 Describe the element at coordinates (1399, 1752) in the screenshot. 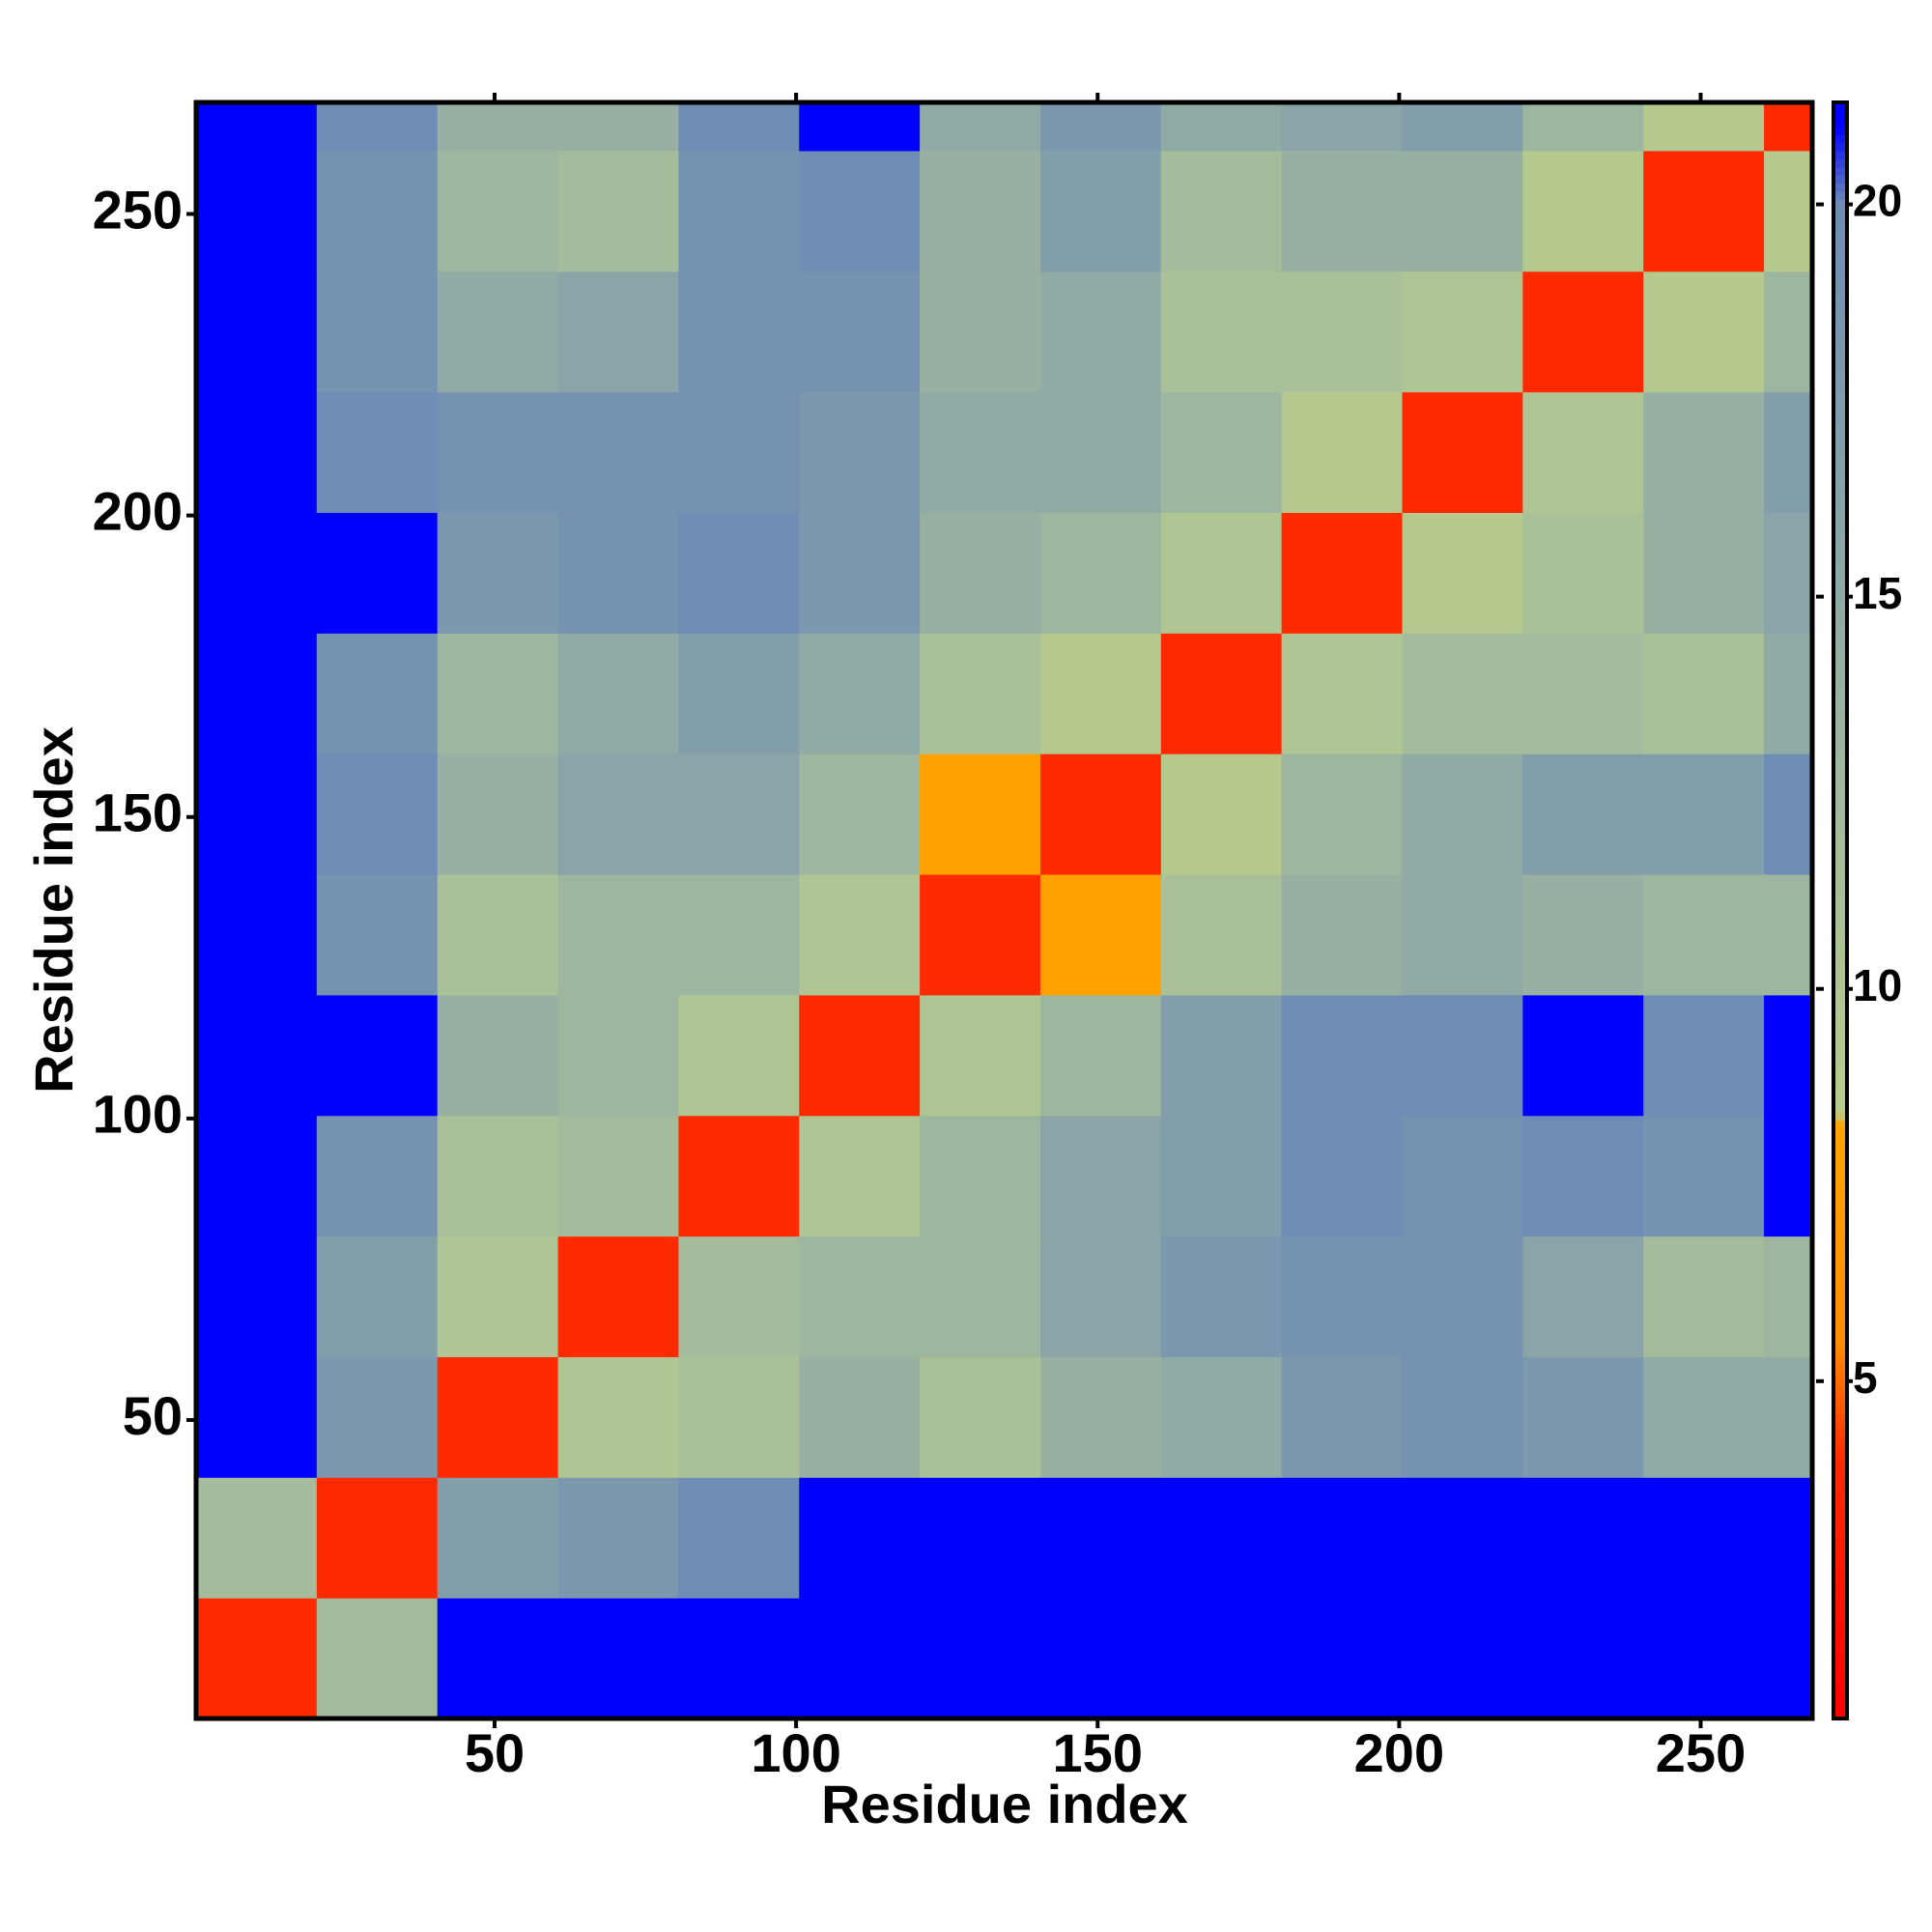

I see `x-tick-label: 200` at that location.